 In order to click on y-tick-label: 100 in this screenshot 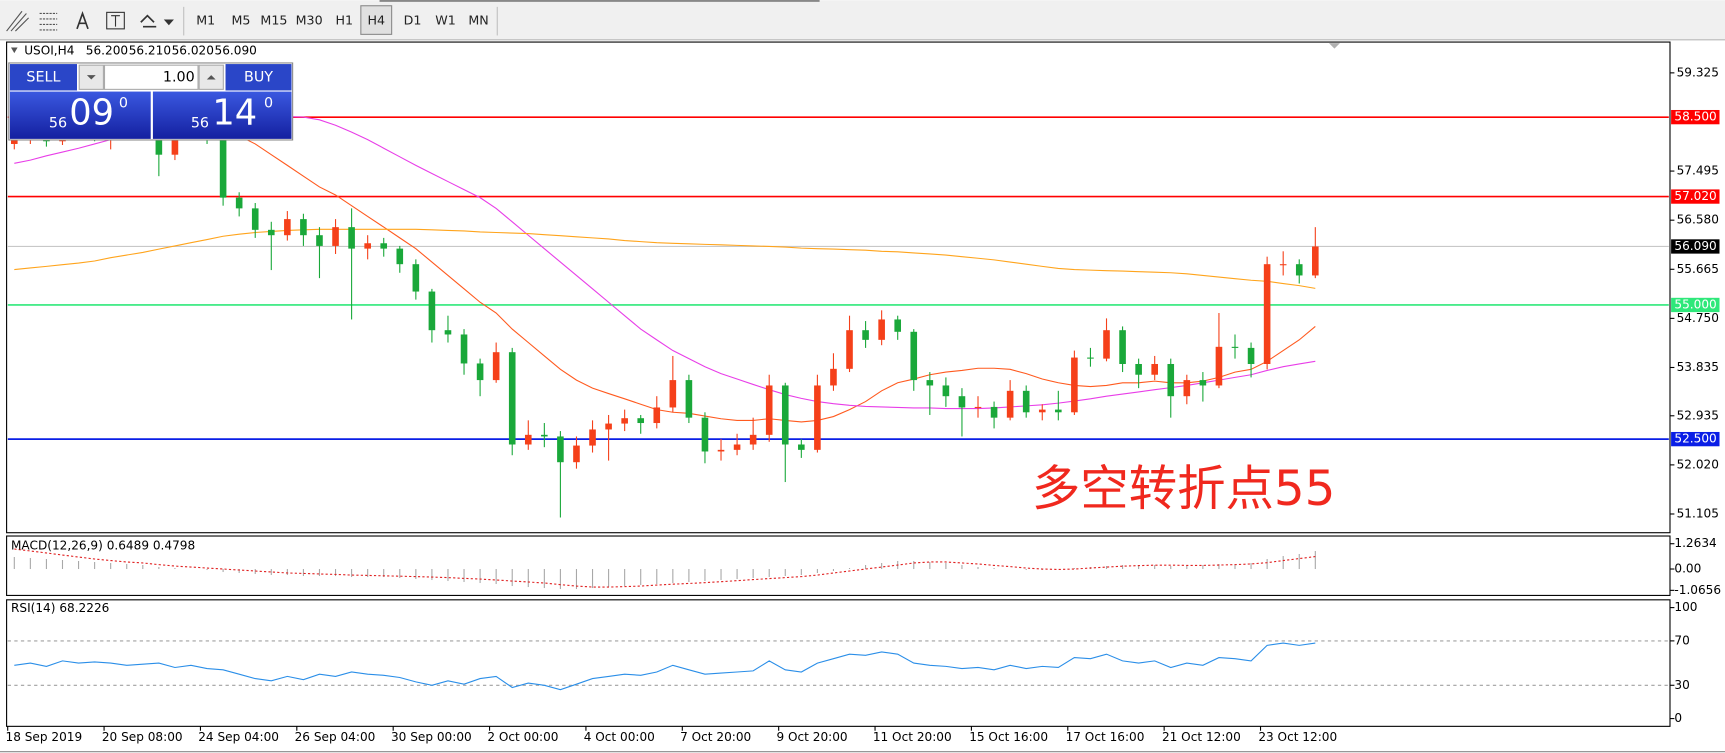, I will do `click(1685, 607)`.